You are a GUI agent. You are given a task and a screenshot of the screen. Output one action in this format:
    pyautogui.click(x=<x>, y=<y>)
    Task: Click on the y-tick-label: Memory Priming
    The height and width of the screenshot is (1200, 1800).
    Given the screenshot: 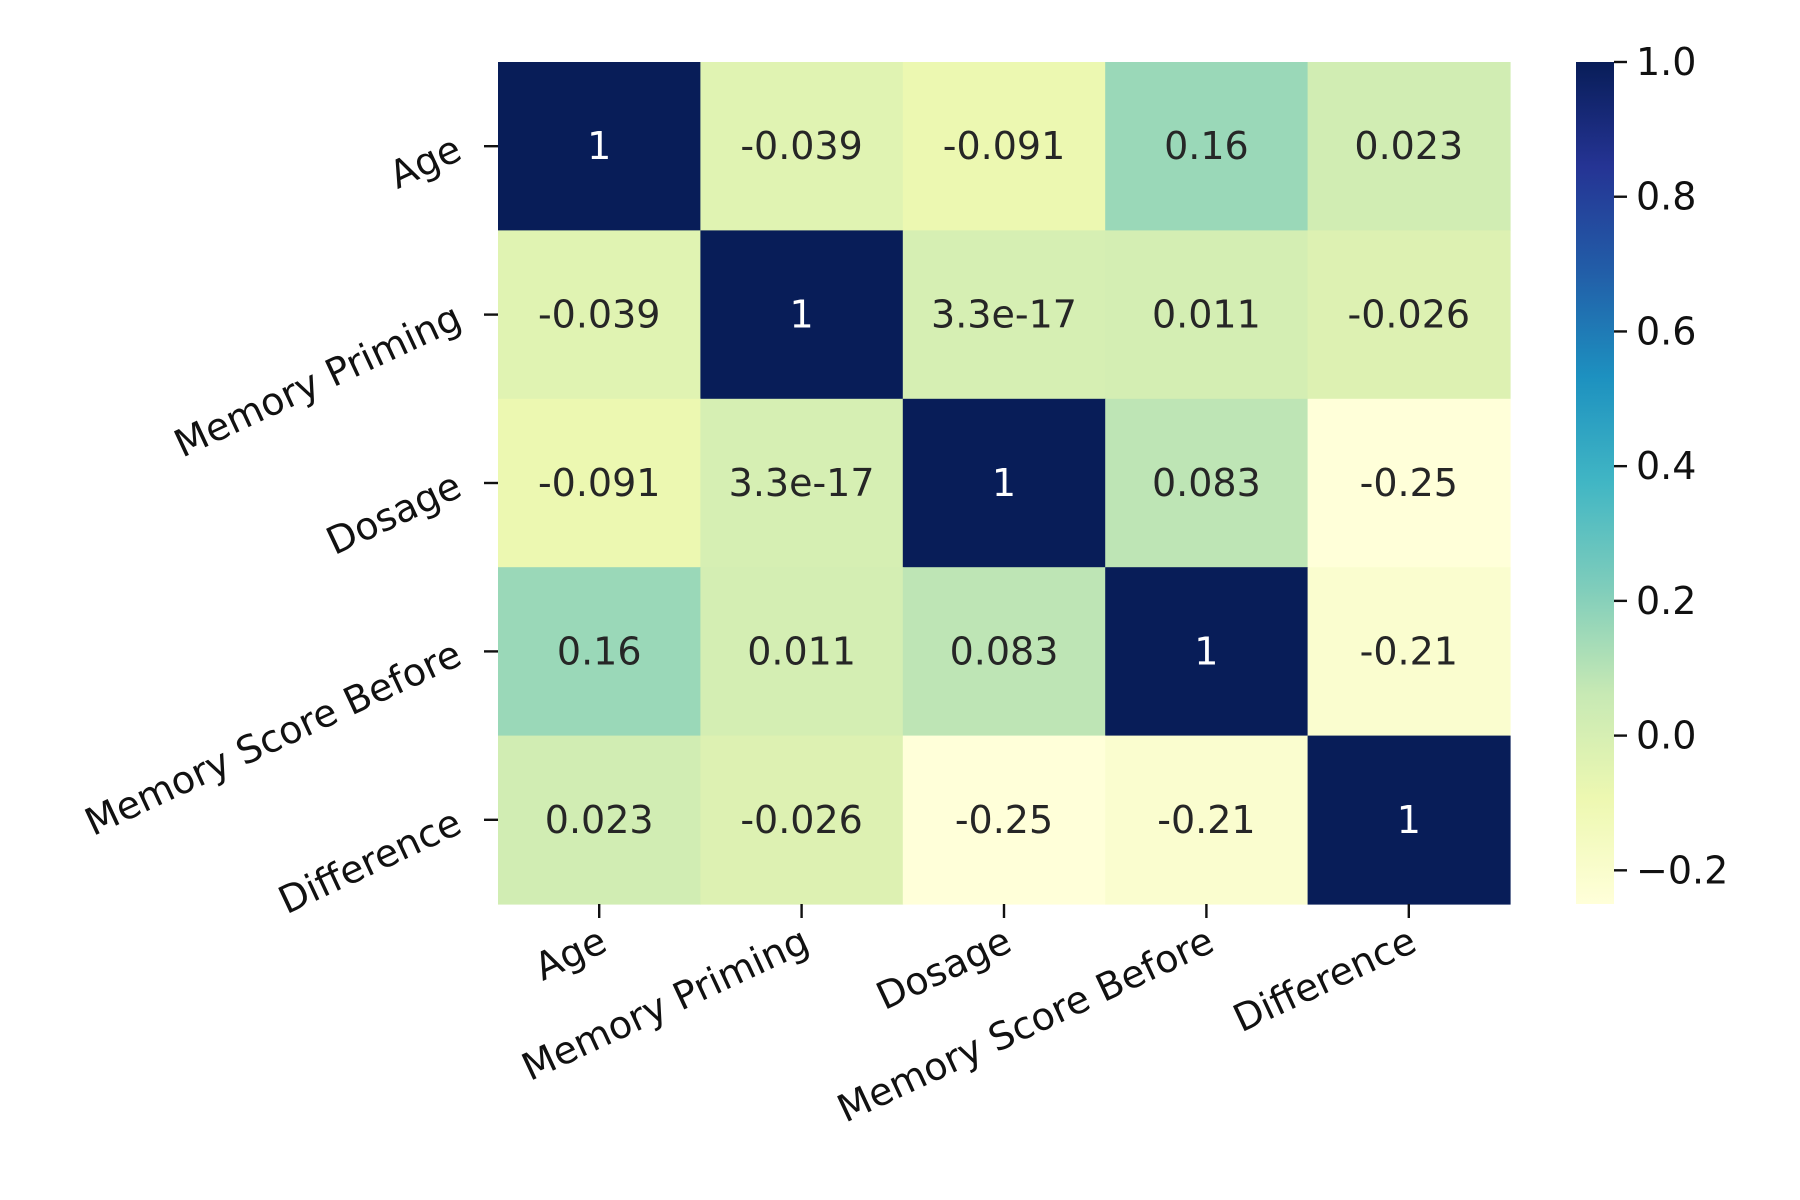 What is the action you would take?
    pyautogui.click(x=318, y=380)
    